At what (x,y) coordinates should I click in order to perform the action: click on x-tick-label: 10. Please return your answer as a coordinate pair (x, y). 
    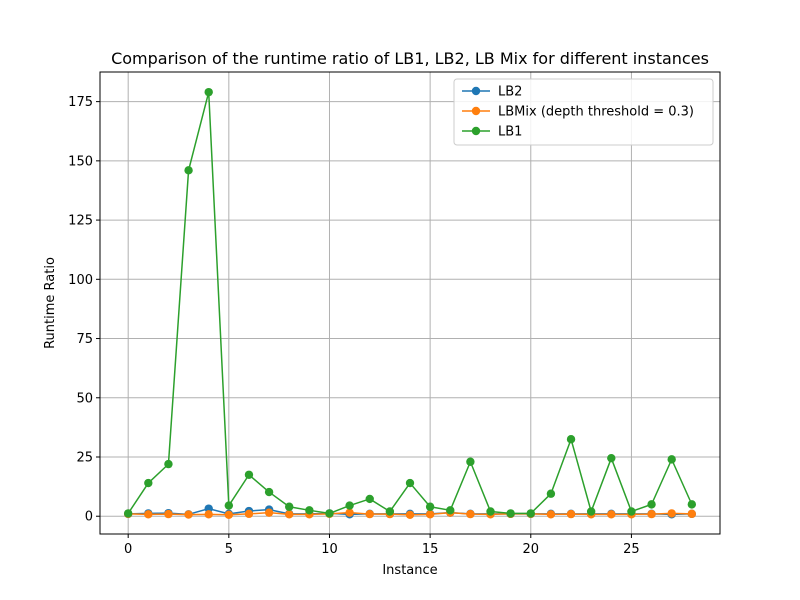
    Looking at the image, I should click on (329, 549).